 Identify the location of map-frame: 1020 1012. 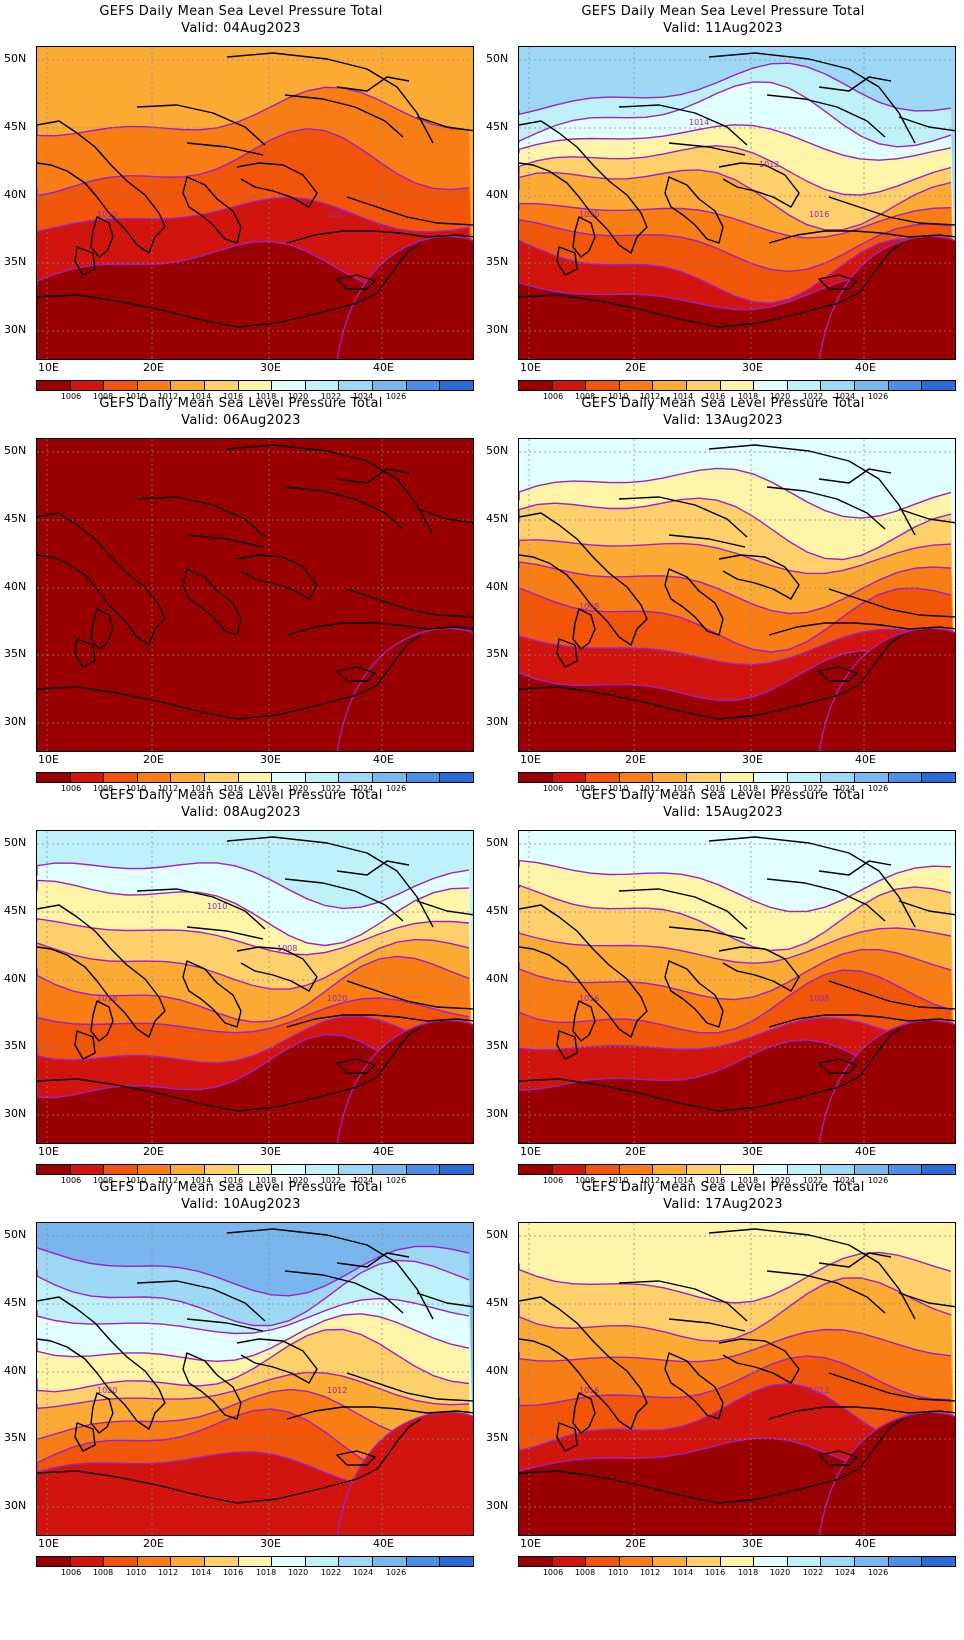
(255, 1379).